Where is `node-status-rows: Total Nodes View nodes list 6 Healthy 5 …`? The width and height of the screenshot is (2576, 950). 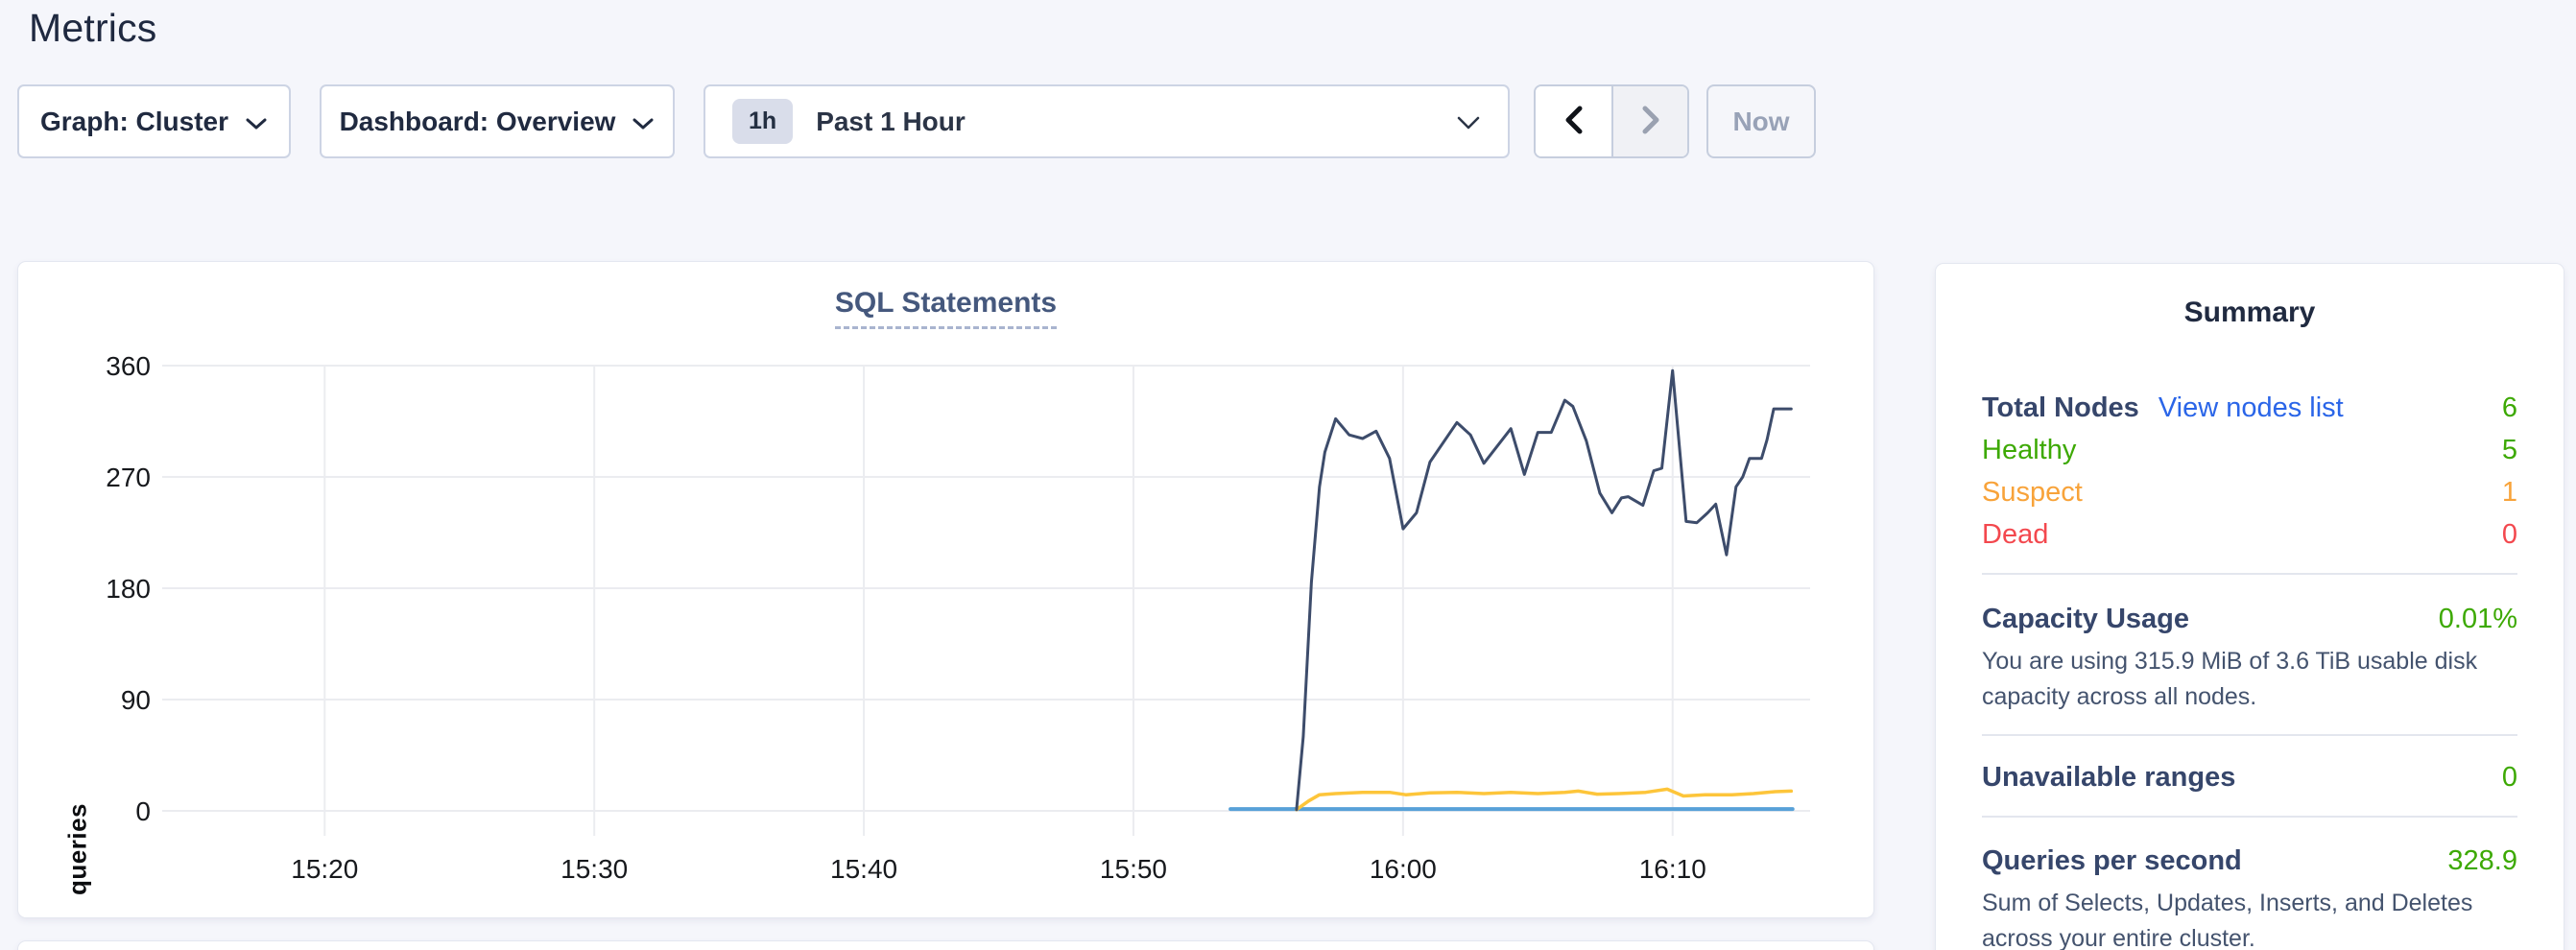
node-status-rows: Total Nodes View nodes list 6 Healthy 5 … is located at coordinates (2249, 471).